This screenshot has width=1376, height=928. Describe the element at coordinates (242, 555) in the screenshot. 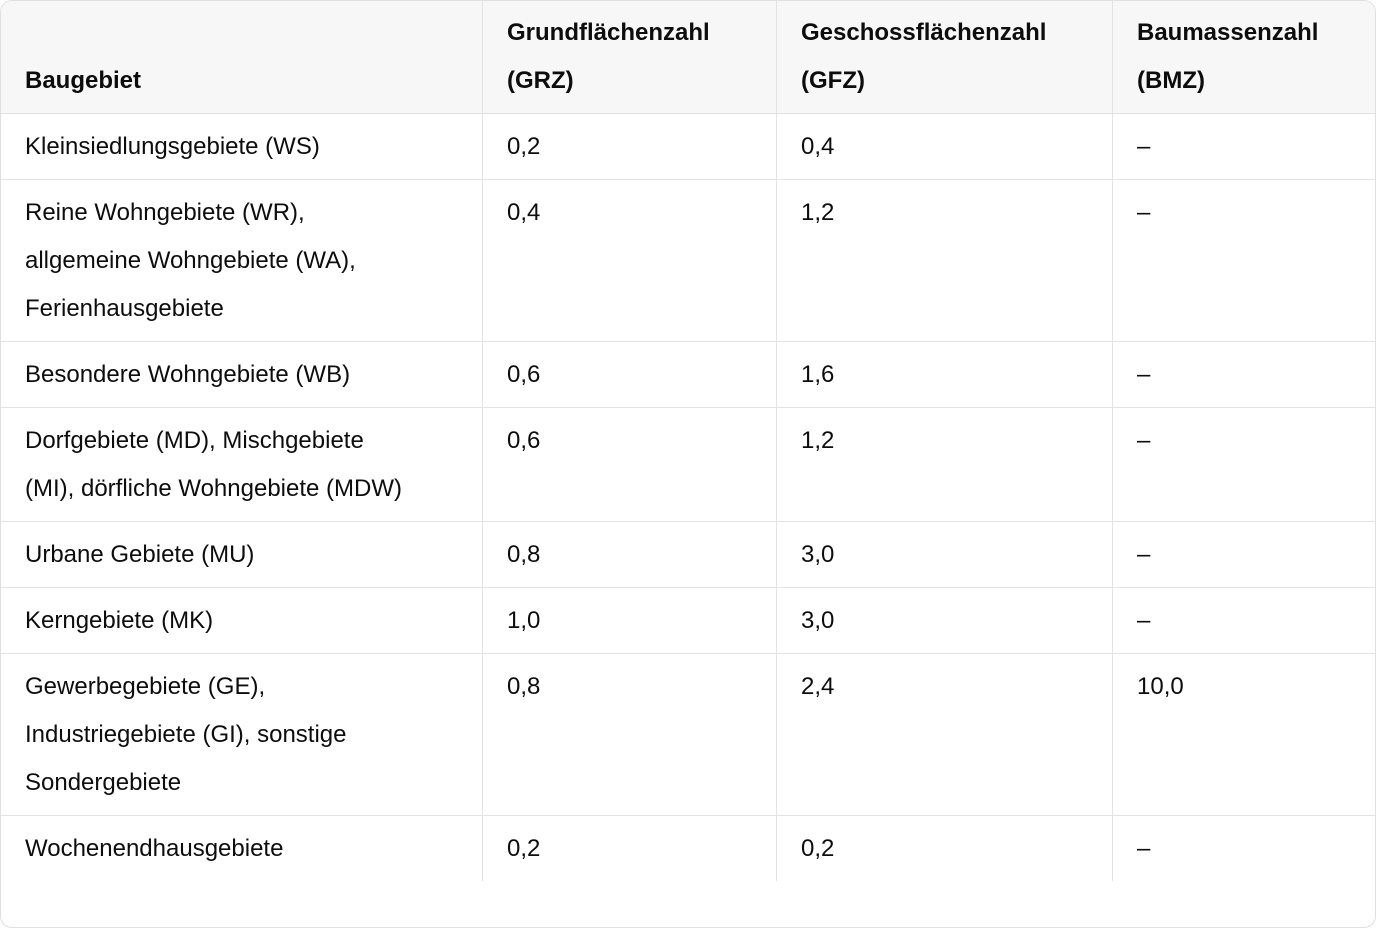

I see `baugebiet-cell: Urbane Gebiete (MU)` at that location.